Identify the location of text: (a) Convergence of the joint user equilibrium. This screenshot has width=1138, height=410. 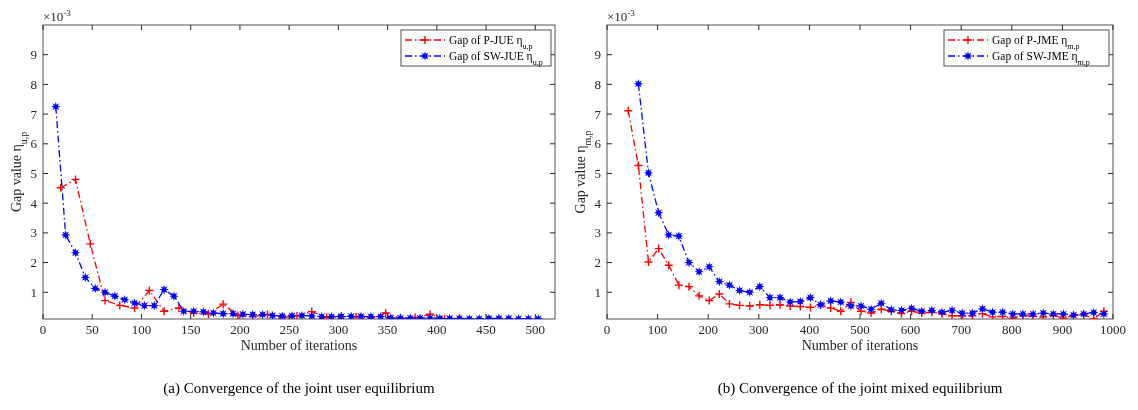
(299, 388).